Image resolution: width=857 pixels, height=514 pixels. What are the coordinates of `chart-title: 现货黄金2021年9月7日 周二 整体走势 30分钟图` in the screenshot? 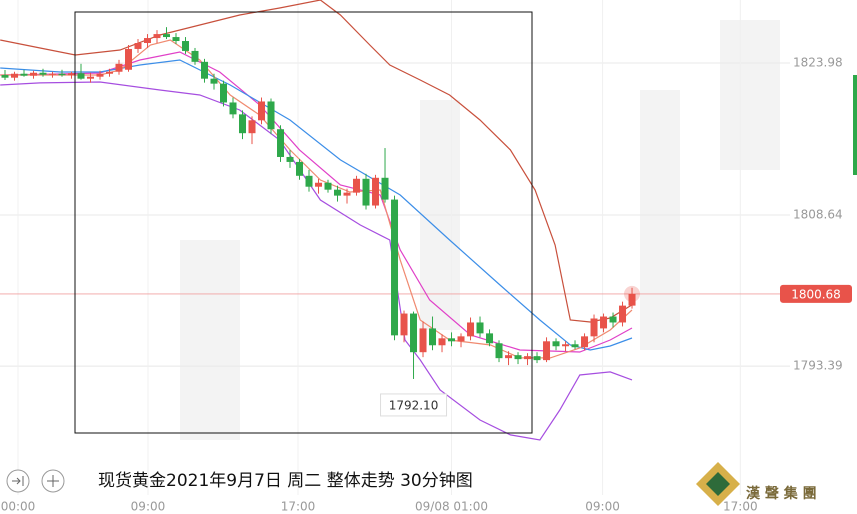 It's located at (285, 481).